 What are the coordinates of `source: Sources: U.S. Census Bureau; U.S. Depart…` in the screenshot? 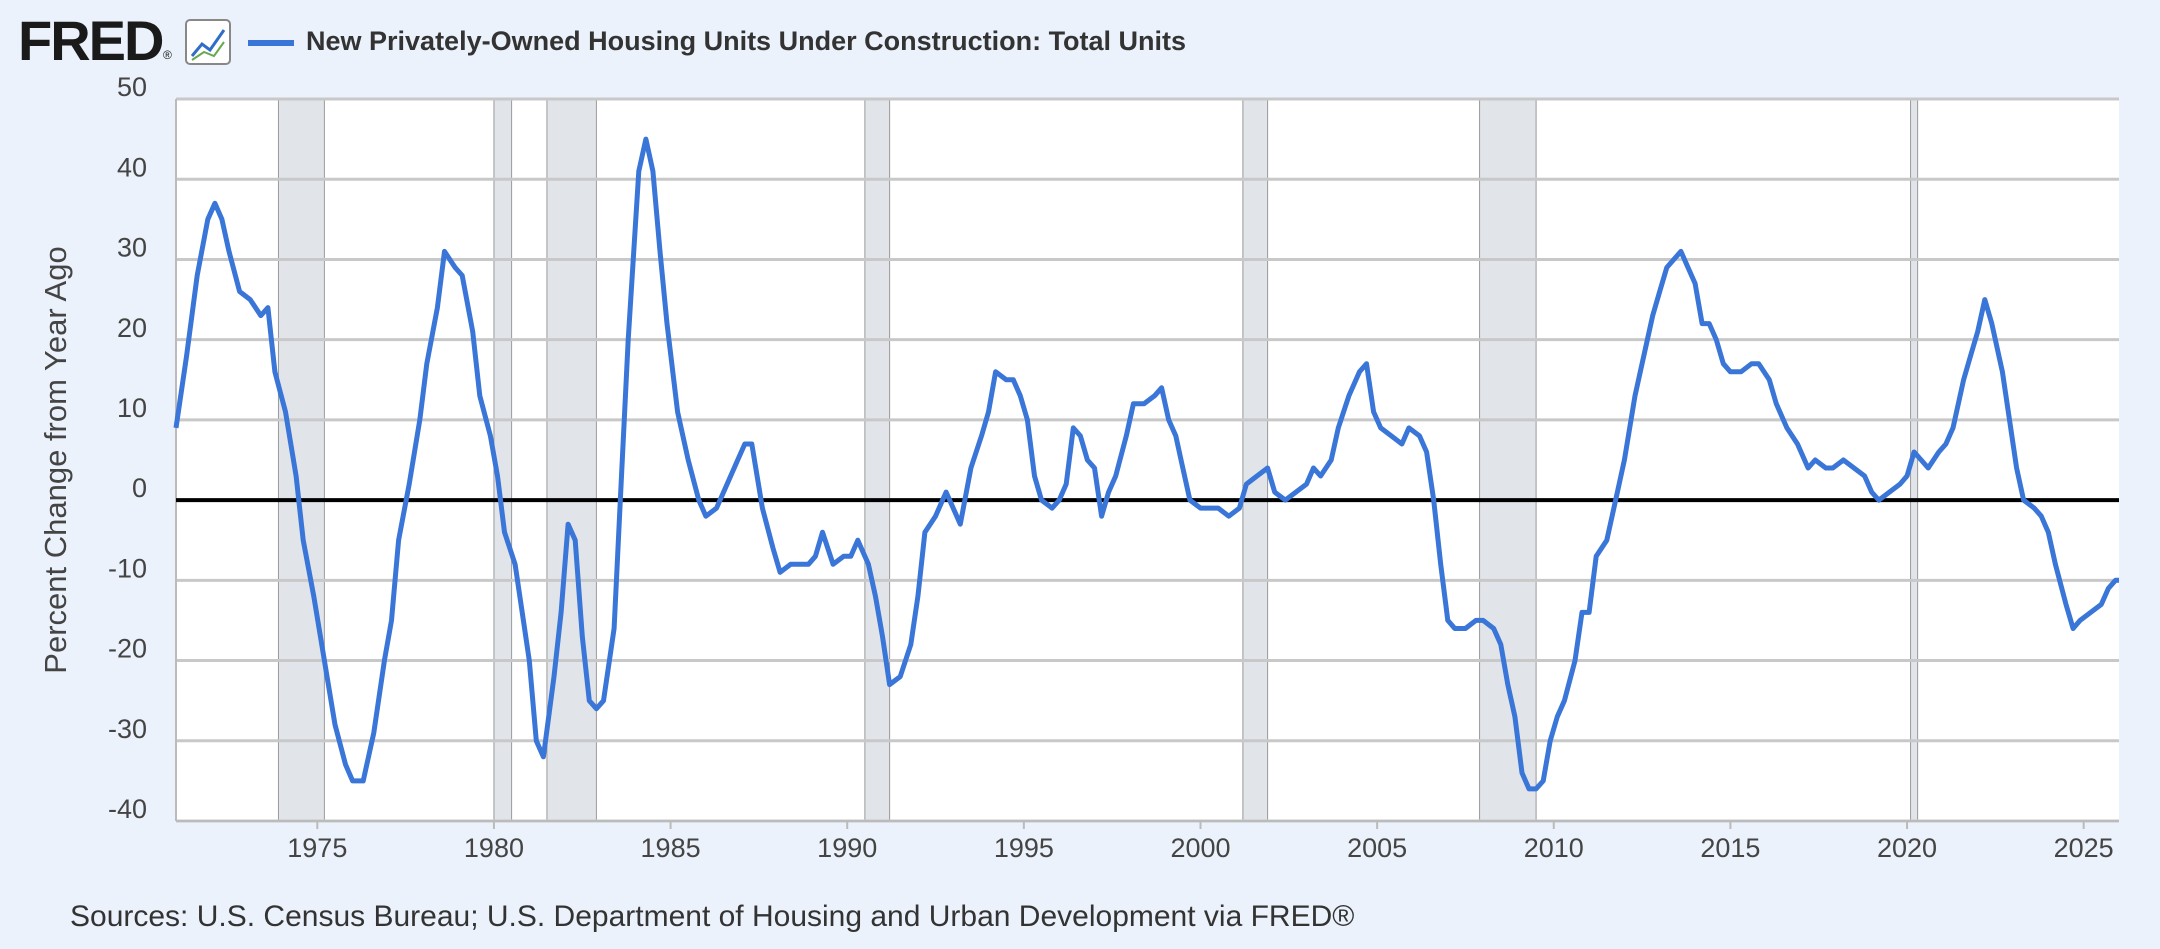 It's located at (712, 916).